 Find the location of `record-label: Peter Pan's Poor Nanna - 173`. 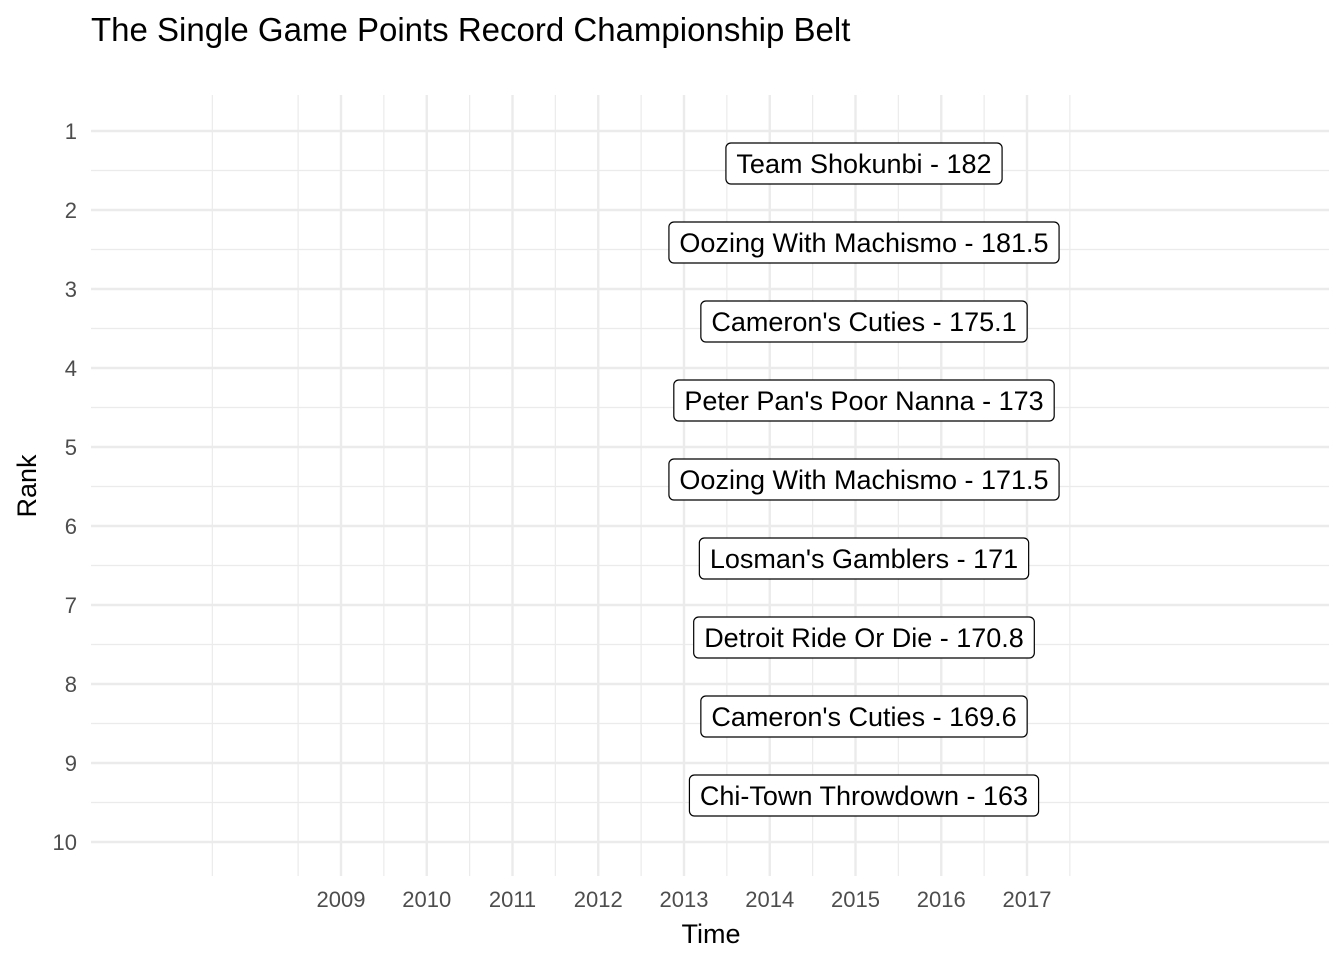

record-label: Peter Pan's Poor Nanna - 173 is located at coordinates (864, 400).